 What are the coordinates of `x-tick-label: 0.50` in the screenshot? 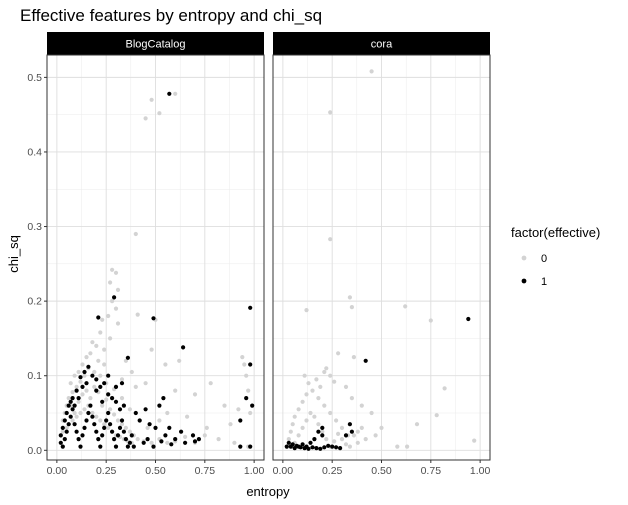 It's located at (155, 471).